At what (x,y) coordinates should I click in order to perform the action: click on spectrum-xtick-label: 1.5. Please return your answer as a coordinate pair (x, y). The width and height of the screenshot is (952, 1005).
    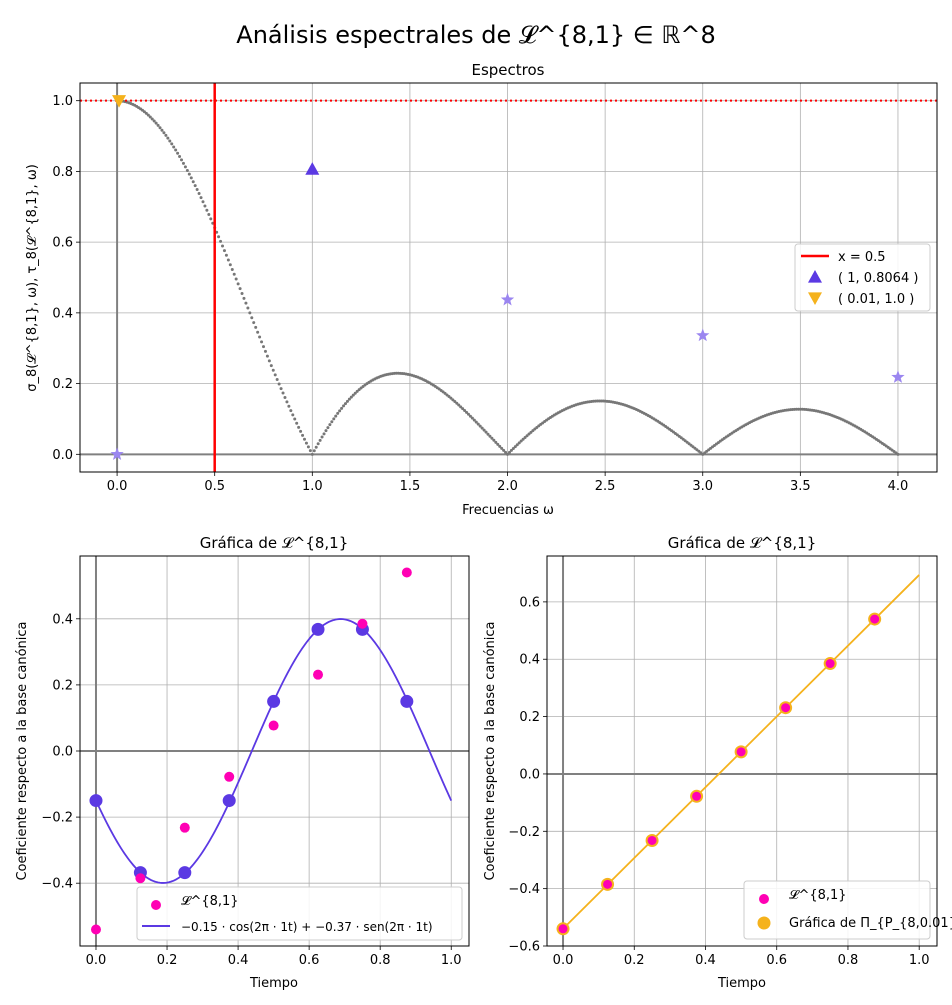
    Looking at the image, I should click on (410, 486).